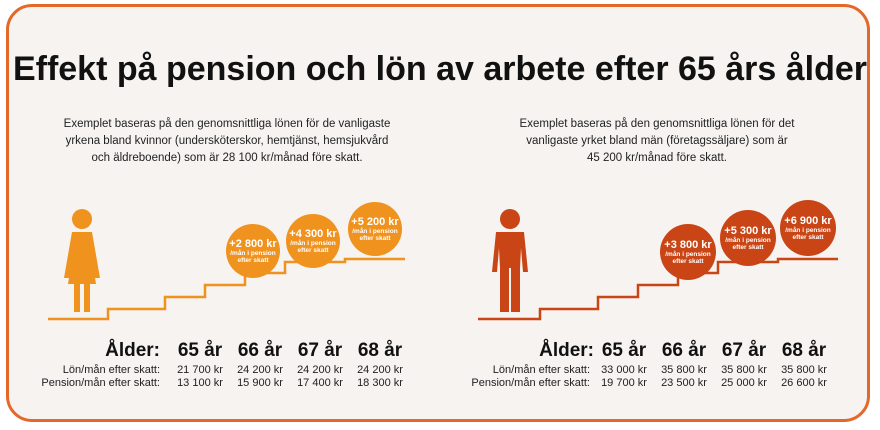 This screenshot has height=430, width=880. I want to click on man-icon, so click(510, 260).